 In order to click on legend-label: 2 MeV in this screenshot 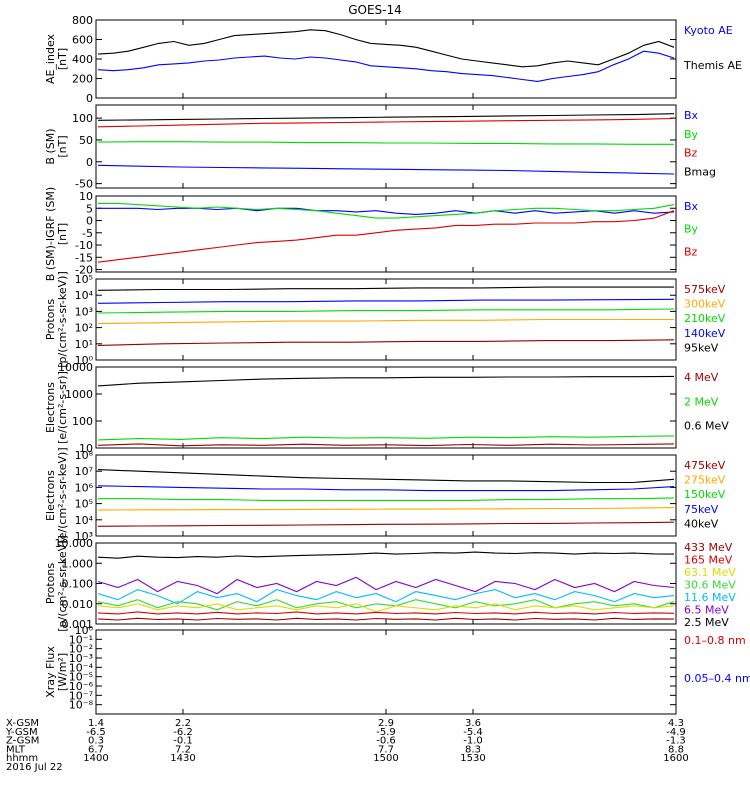, I will do `click(701, 401)`.